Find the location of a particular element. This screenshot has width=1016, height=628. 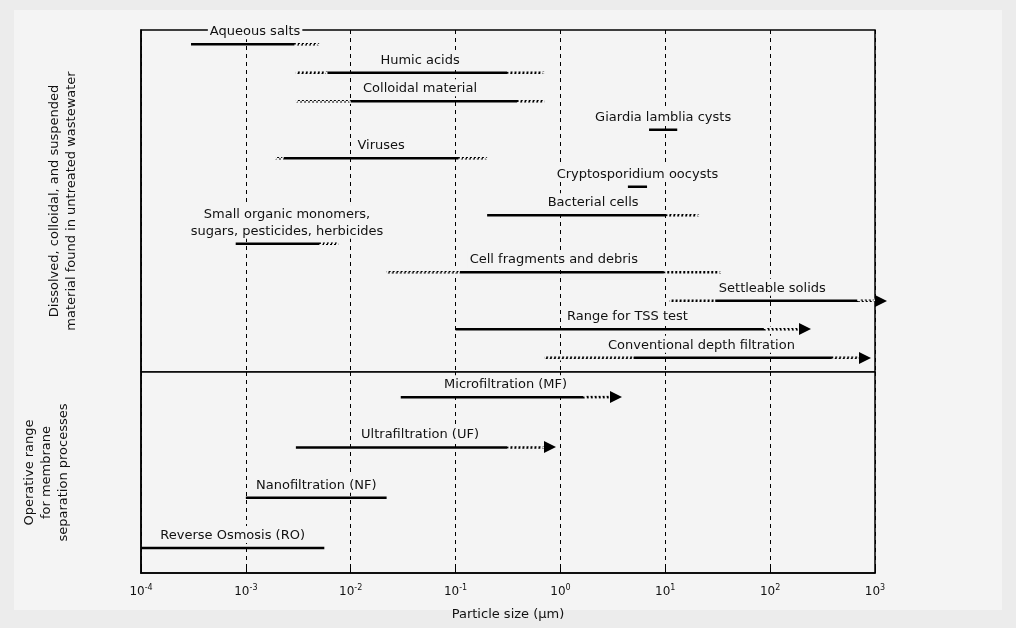

category-label: Small organic monomers, sugars, pesticides, herbicides is located at coordinates (287, 221).